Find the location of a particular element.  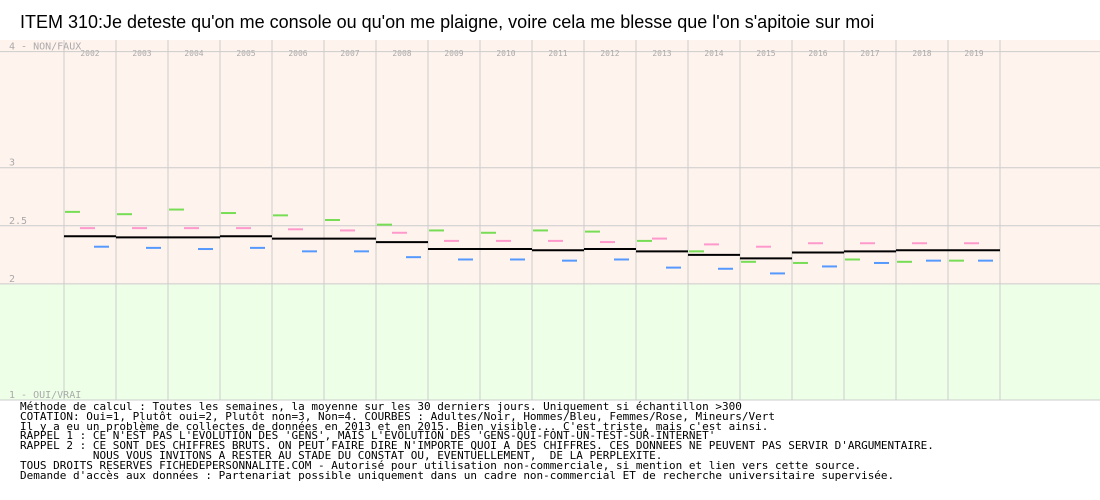

x-tick-label: 2017 is located at coordinates (869, 53).